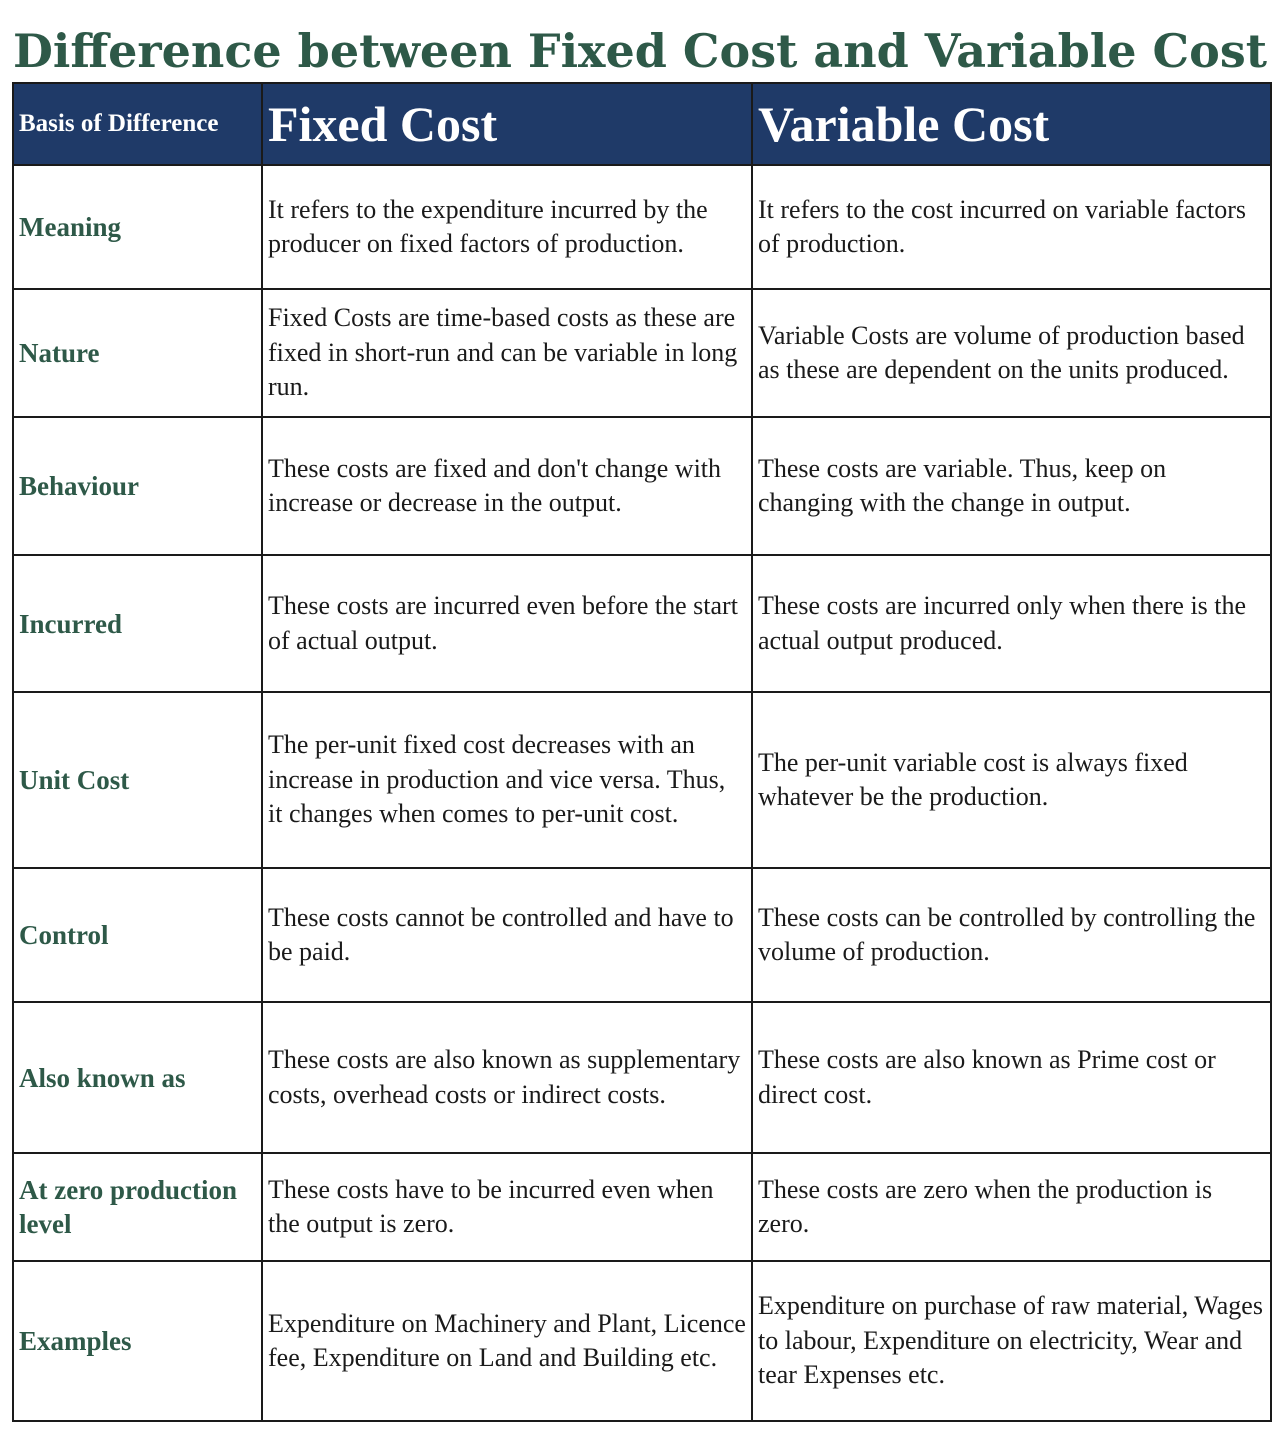 Image resolution: width=1280 pixels, height=1431 pixels. What do you see at coordinates (137, 1341) in the screenshot?
I see `row-basis: Examples` at bounding box center [137, 1341].